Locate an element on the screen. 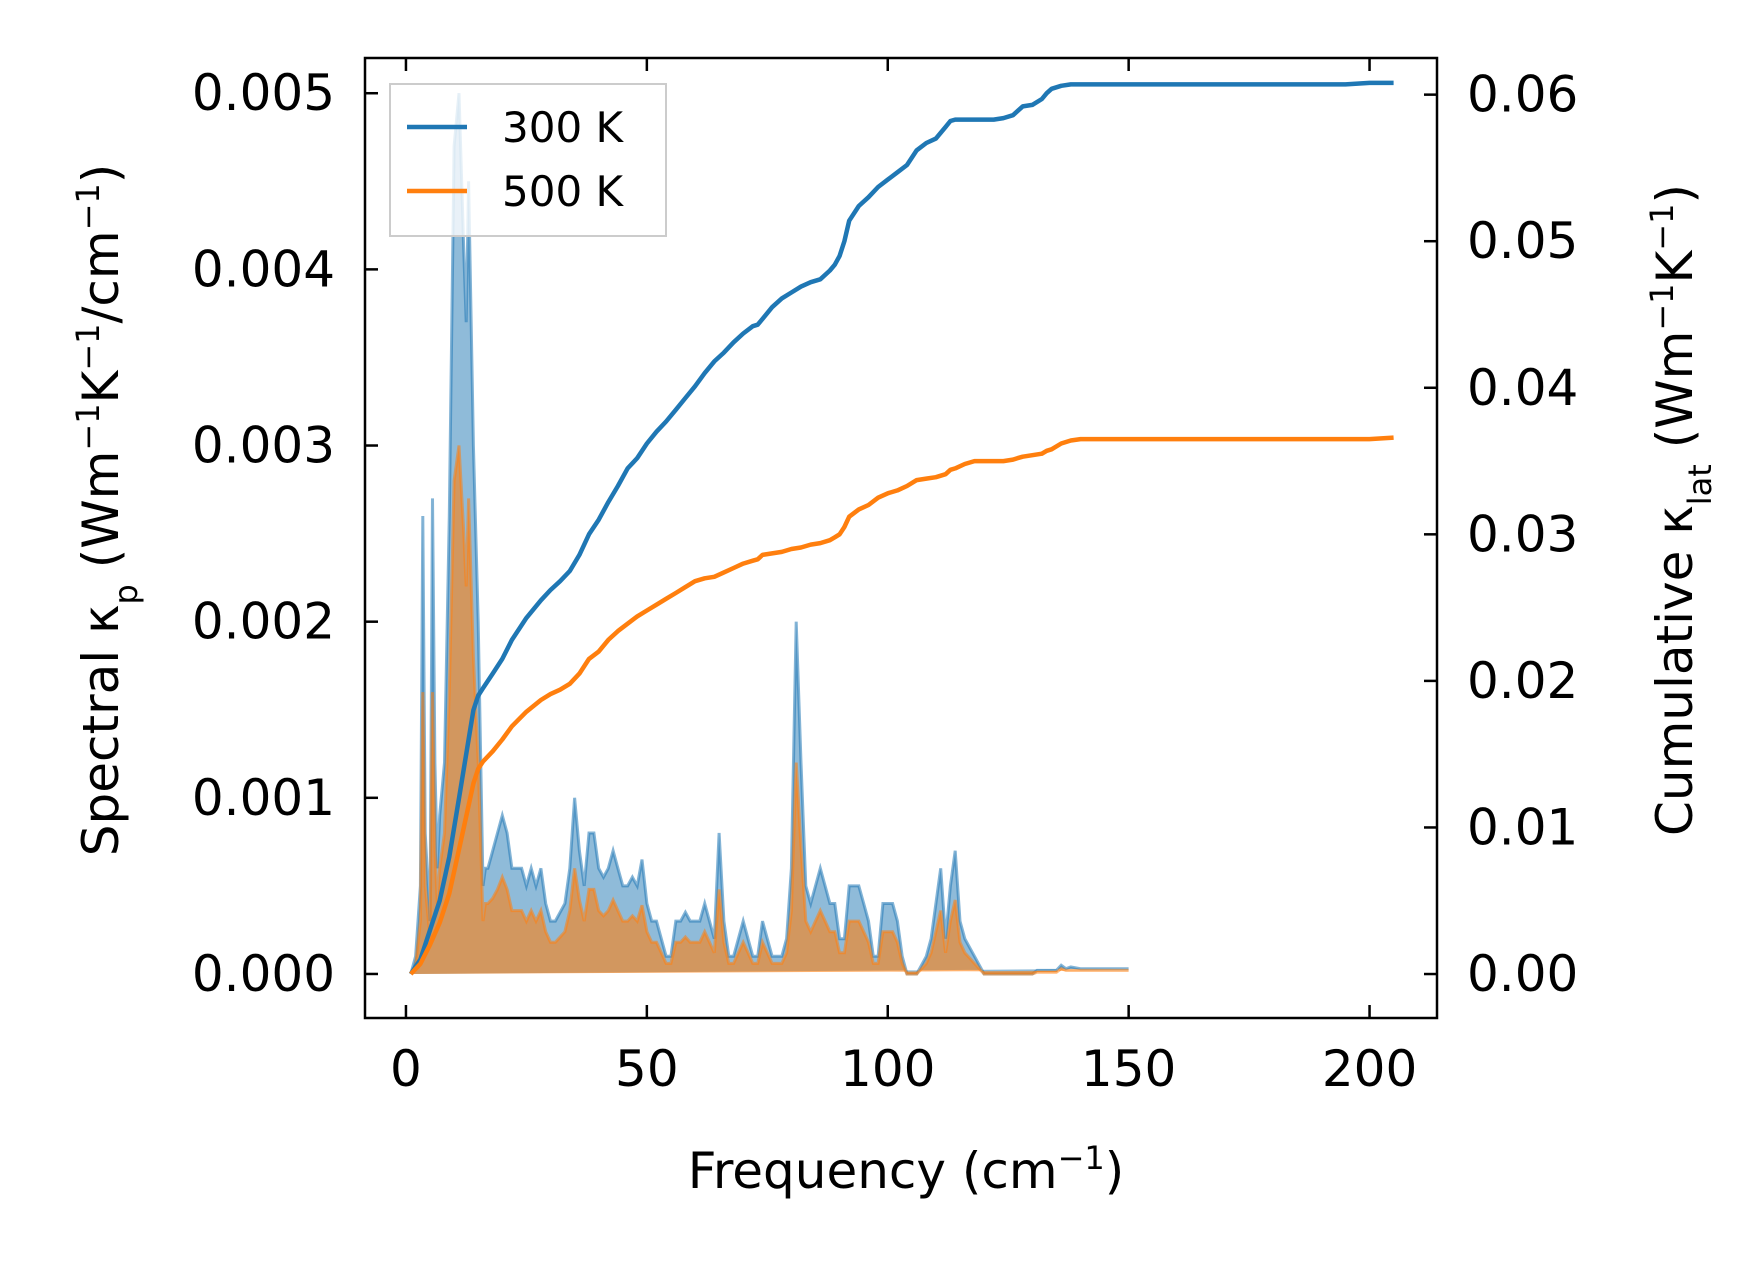 The width and height of the screenshot is (1753, 1264). y-right-tick-label: 0.04 is located at coordinates (1522, 388).